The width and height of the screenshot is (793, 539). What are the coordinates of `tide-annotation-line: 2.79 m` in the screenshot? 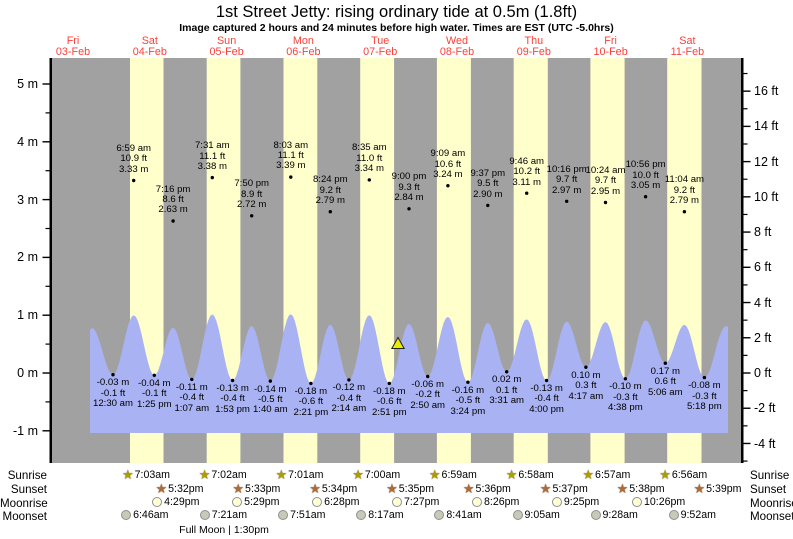 It's located at (684, 200).